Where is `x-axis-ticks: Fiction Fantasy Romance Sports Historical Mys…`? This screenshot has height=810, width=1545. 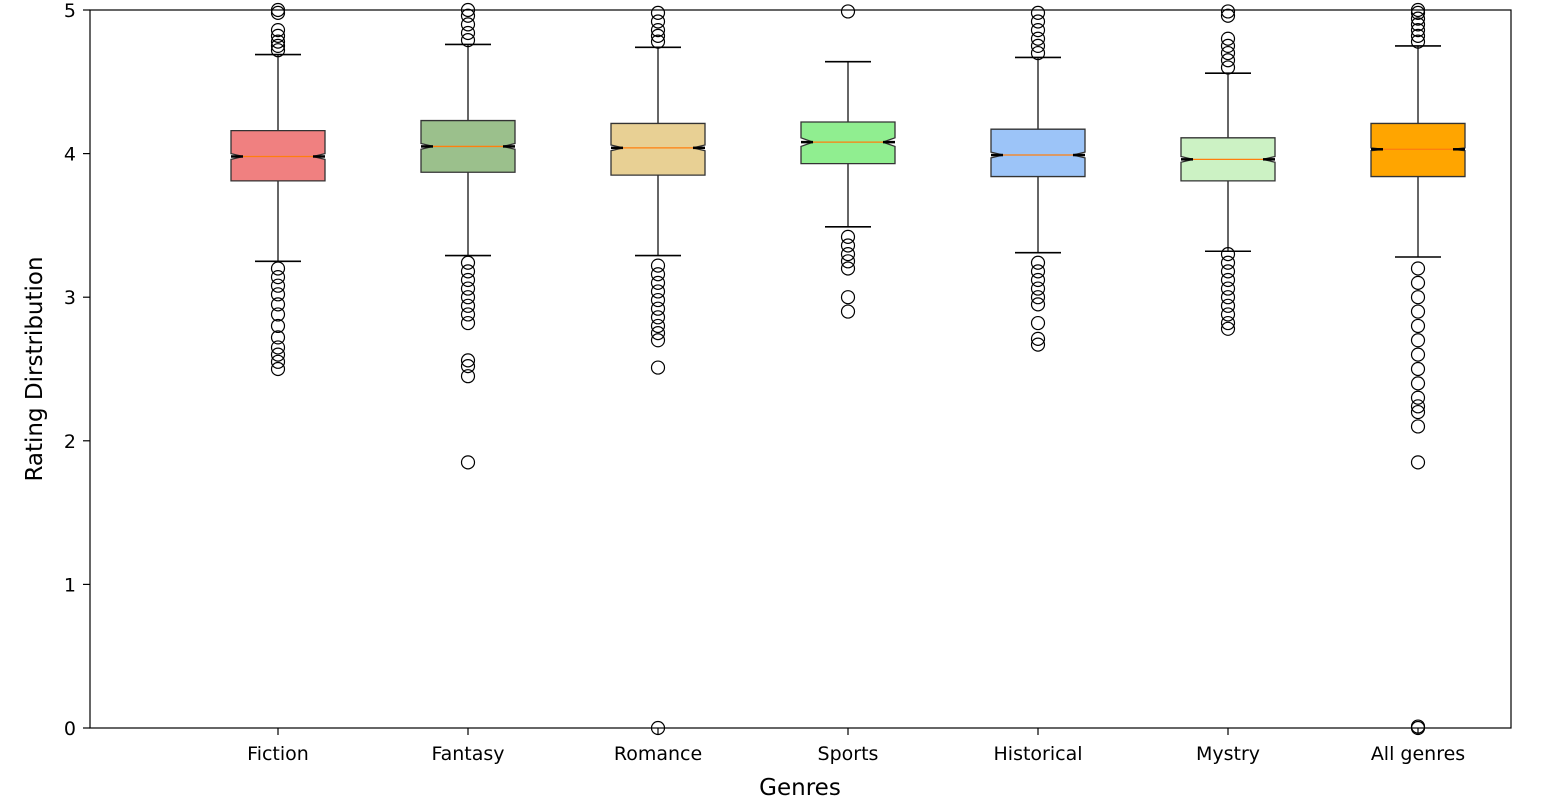
x-axis-ticks: Fiction Fantasy Romance Sports Historical Mys… is located at coordinates (856, 746).